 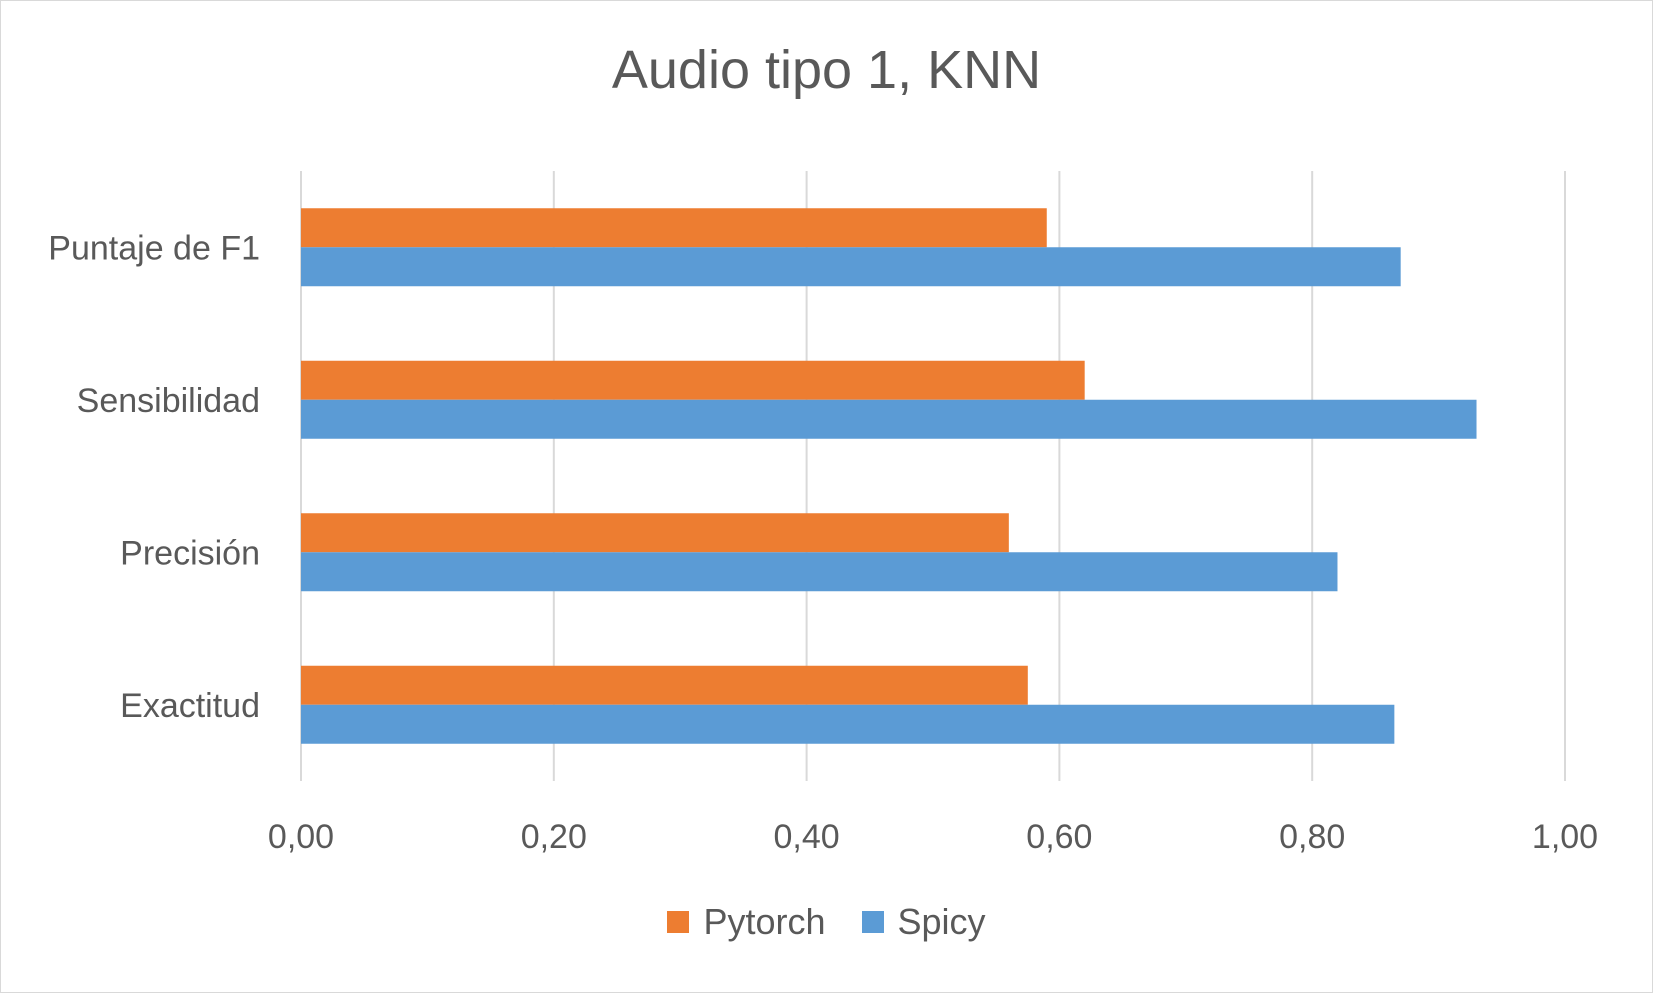 I want to click on chart-title: Audio tipo 1, KNN, so click(x=826, y=70).